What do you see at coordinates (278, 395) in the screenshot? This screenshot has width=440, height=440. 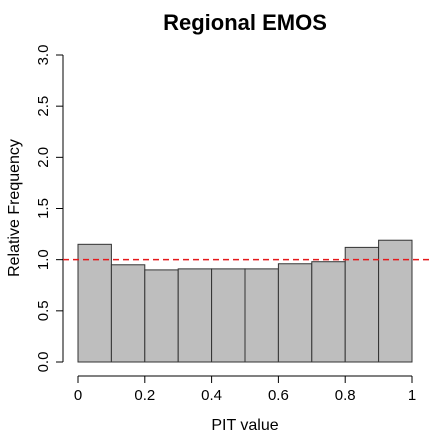 I see `x-tick-label: 0.6` at bounding box center [278, 395].